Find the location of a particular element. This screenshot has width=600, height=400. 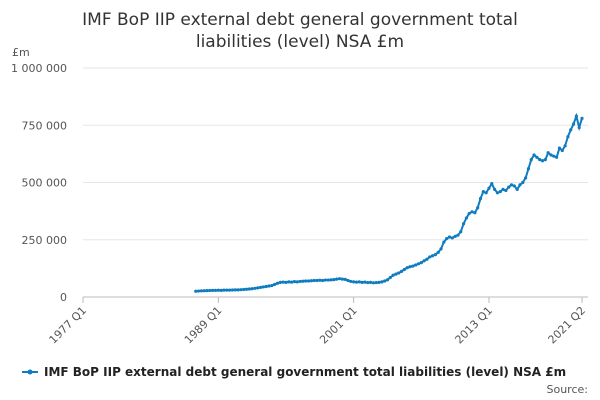

y-tick-label: 500 000 is located at coordinates (45, 183).